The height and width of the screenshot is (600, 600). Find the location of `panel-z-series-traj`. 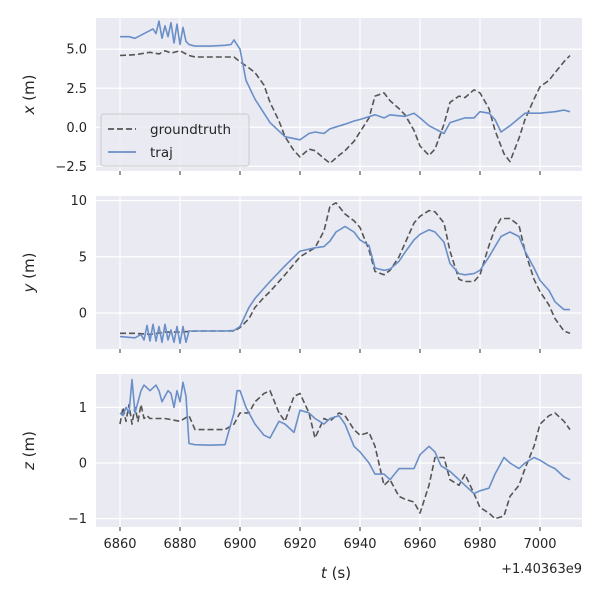

panel-z-series-traj is located at coordinates (345, 436).